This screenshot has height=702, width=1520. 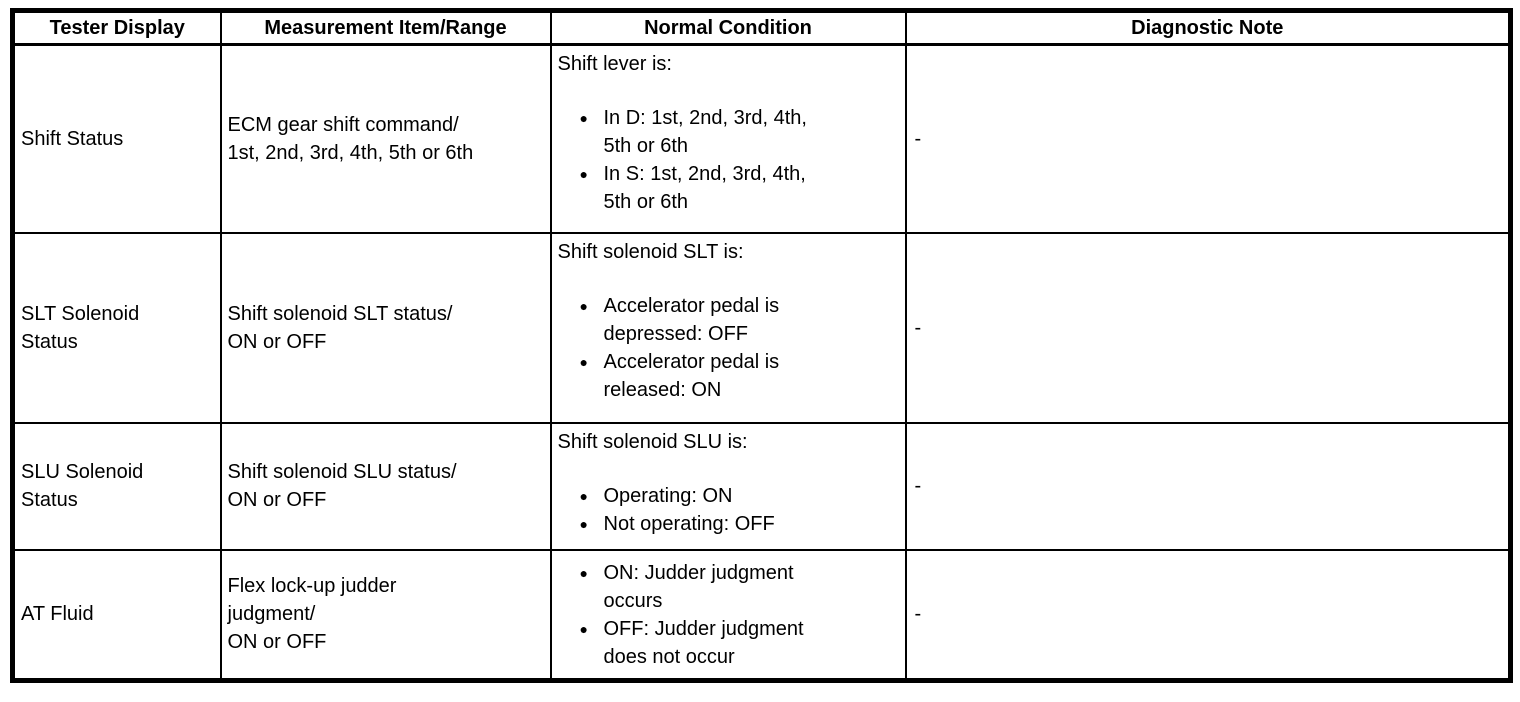 I want to click on list-item: ● In S: 1st, 2nd, 3rd, 4th, 5th or 6th, so click(x=728, y=188).